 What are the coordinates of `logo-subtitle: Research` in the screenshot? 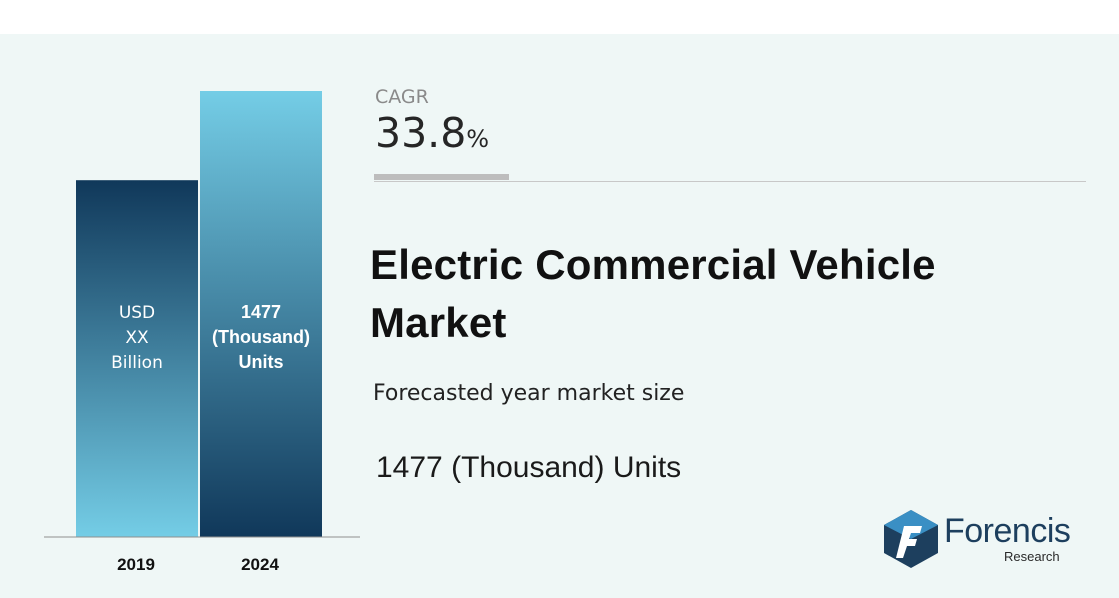 It's located at (1032, 556).